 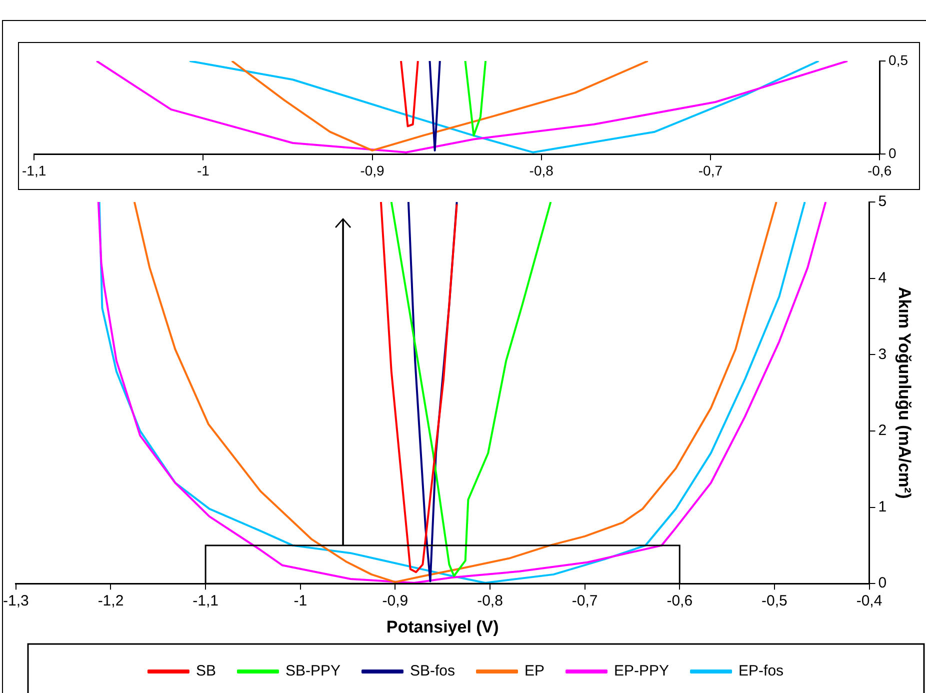 I want to click on x-axis-title: Potansiyel (V), so click(x=442, y=626).